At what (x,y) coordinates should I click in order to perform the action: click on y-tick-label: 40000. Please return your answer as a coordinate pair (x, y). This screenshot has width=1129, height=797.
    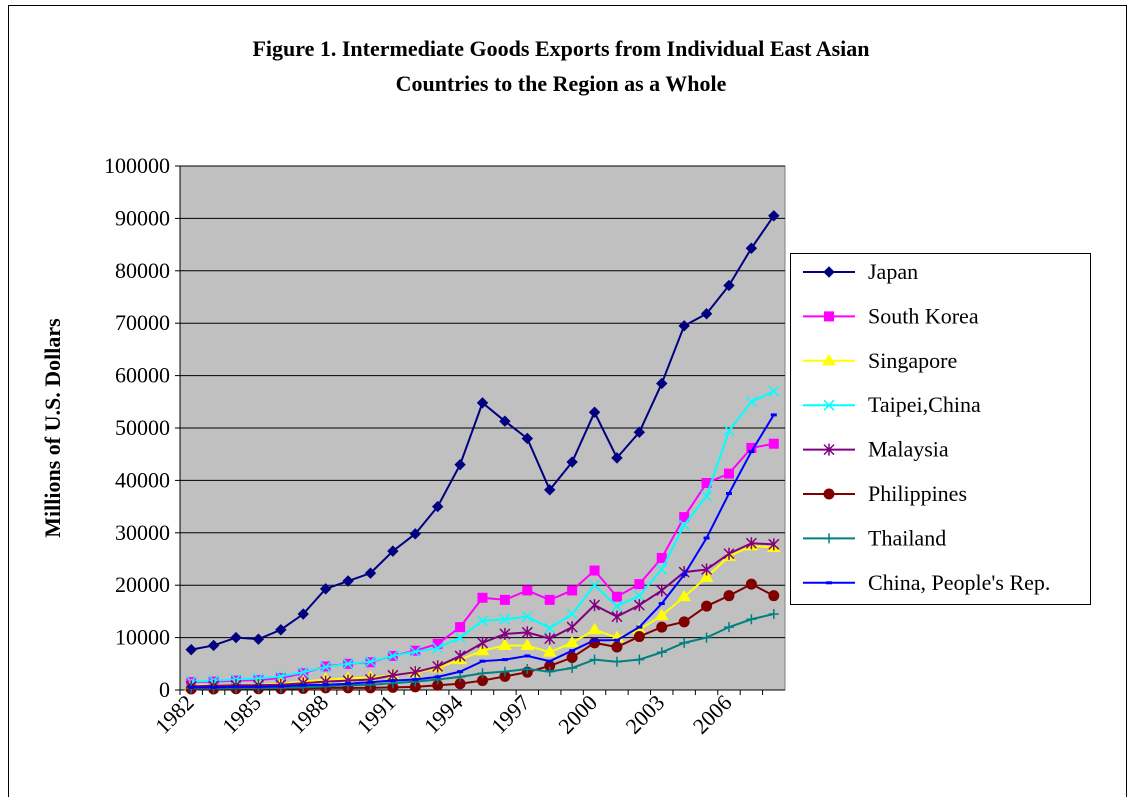
    Looking at the image, I should click on (142, 479).